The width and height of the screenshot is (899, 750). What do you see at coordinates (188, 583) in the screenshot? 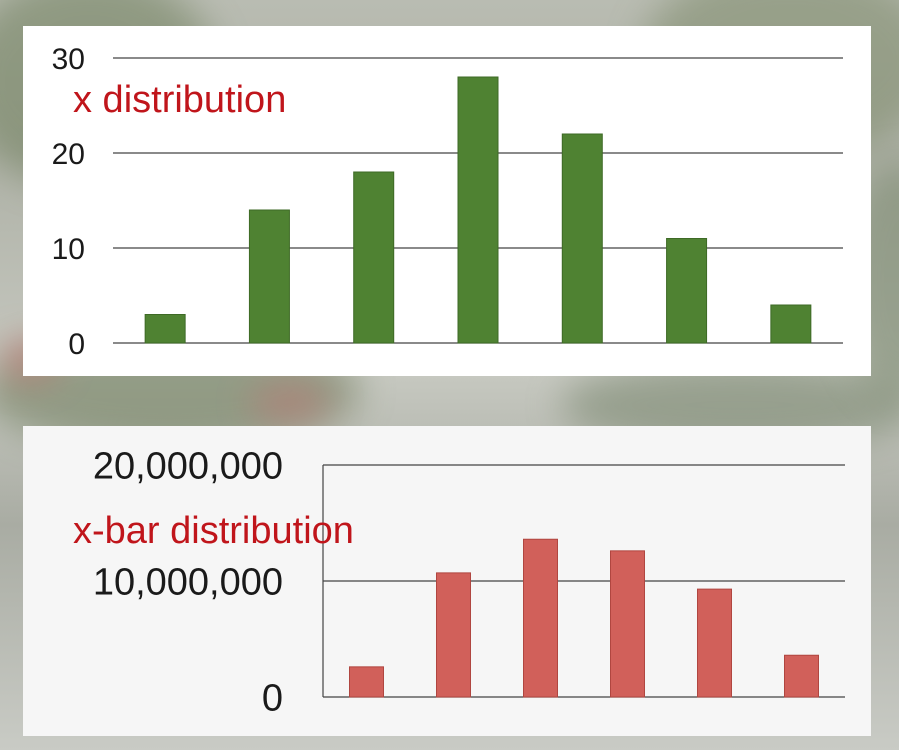
I see `y-tick-label: 10,000,000` at bounding box center [188, 583].